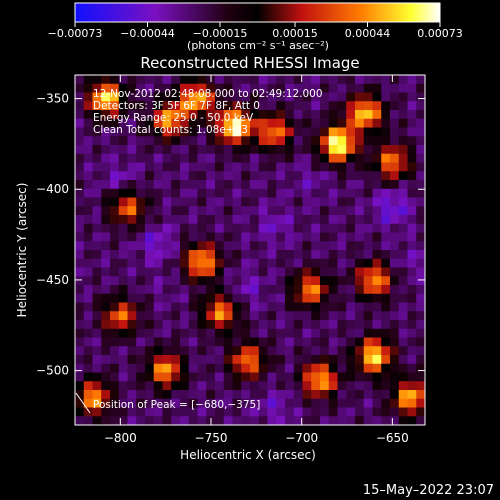 This screenshot has height=500, width=500. Describe the element at coordinates (208, 94) in the screenshot. I see `annotation-line: 12-Nov-2012 02:48:08.000 to 02:49:12.000` at that location.